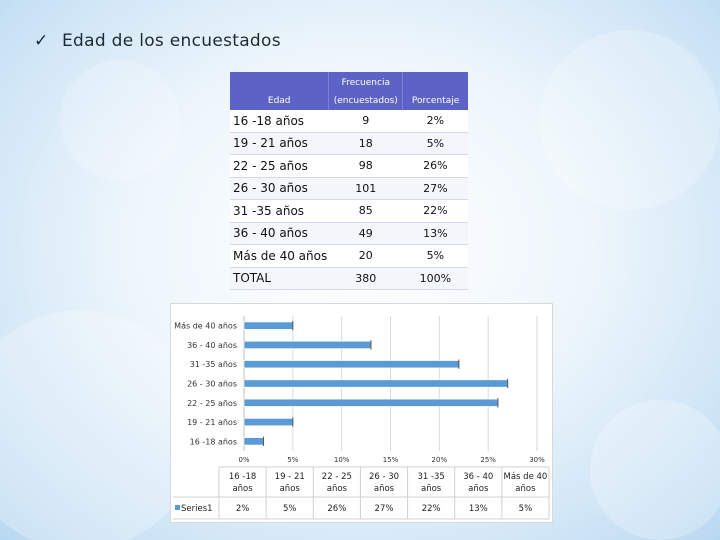 Image resolution: width=720 pixels, height=540 pixels. I want to click on datatable-category: 22 - 25, so click(337, 477).